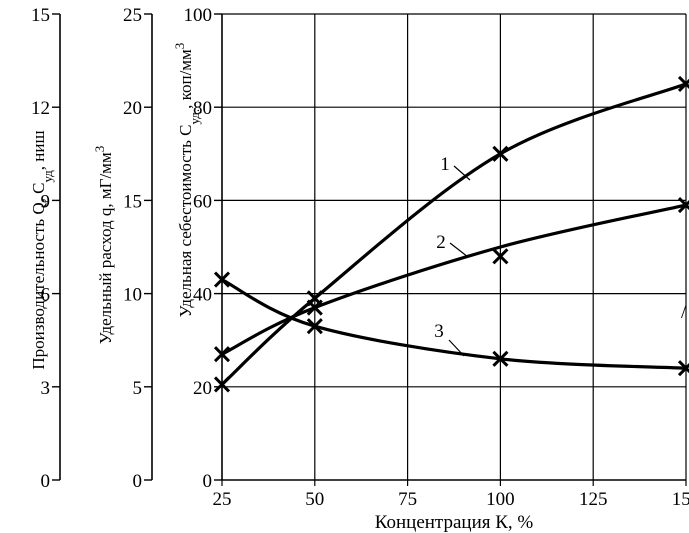 This screenshot has height=533, width=689. What do you see at coordinates (202, 295) in the screenshot?
I see `y-tick-label: 40` at bounding box center [202, 295].